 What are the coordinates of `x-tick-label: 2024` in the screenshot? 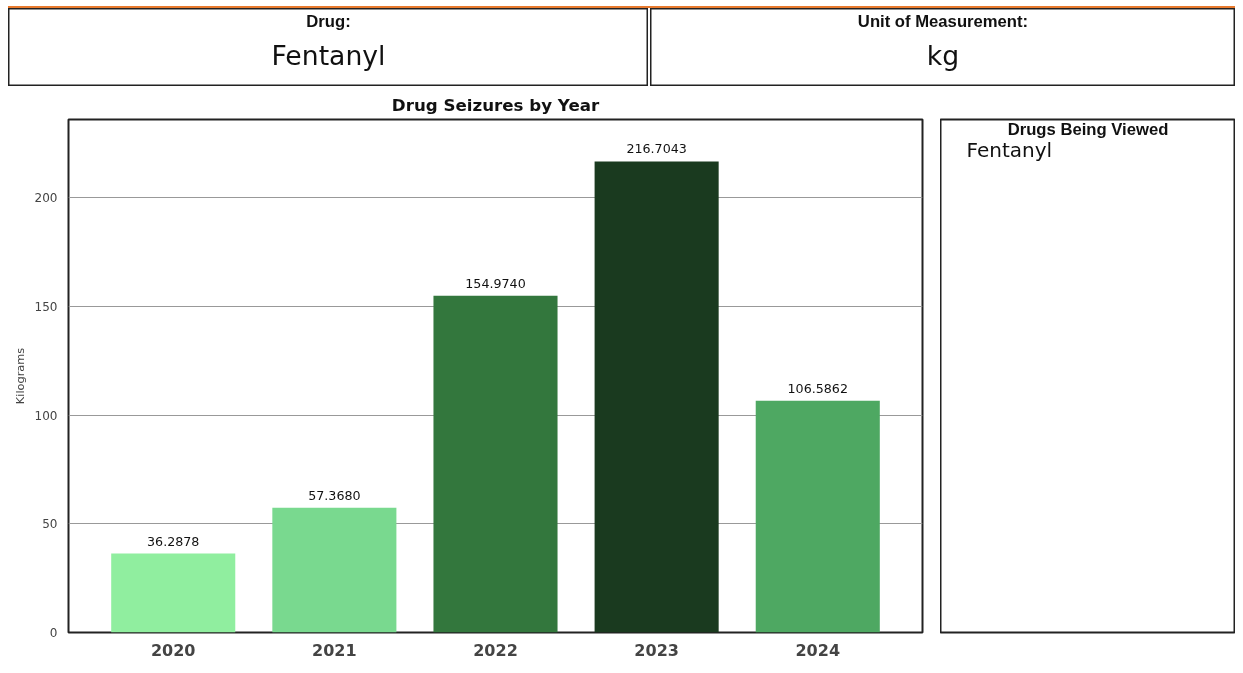 It's located at (818, 650).